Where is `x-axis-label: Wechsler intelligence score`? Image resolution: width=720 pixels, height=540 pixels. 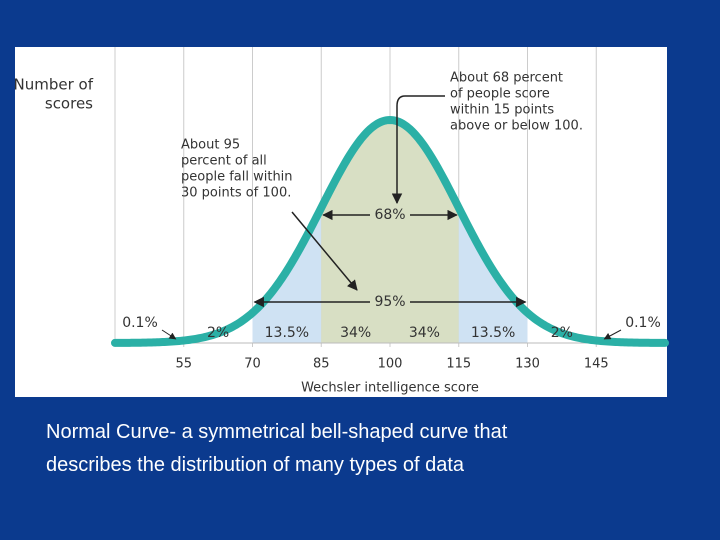 x-axis-label: Wechsler intelligence score is located at coordinates (390, 388).